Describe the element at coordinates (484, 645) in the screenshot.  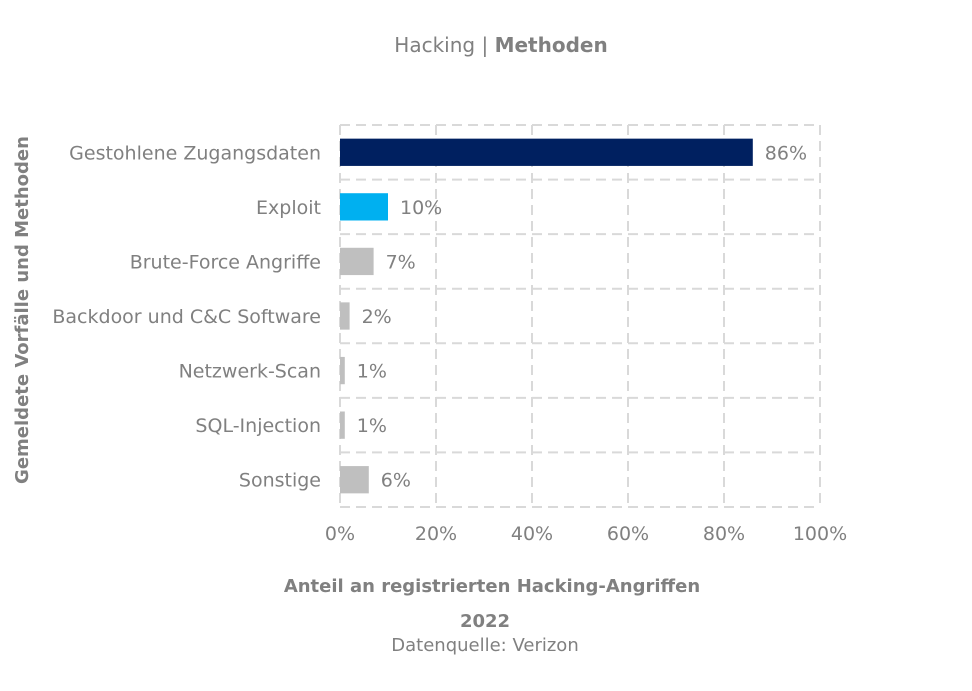
I see `source-label: Datenquelle: Verizon` at that location.